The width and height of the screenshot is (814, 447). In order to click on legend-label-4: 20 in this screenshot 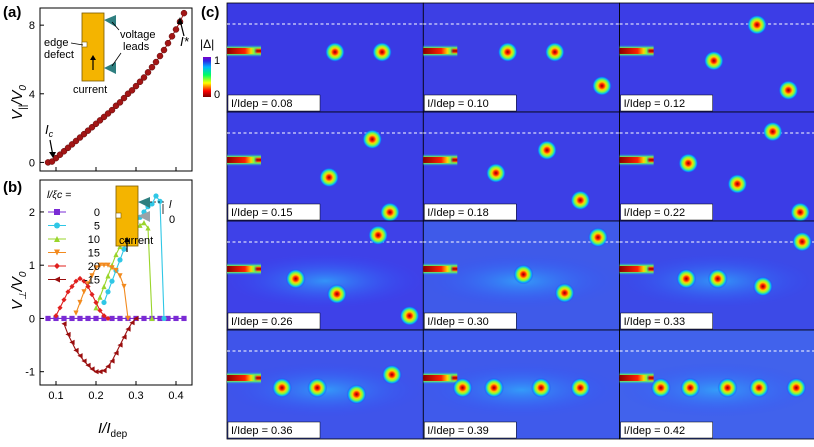, I will do `click(94, 267)`.